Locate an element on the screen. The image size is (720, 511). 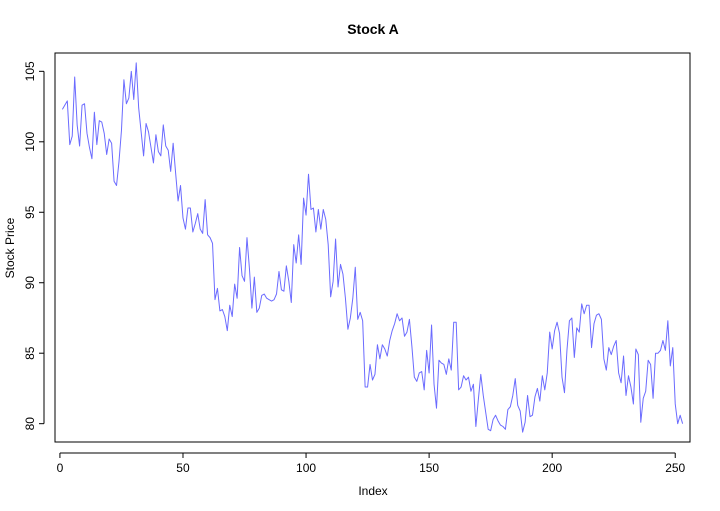
y-tick-label: 105 is located at coordinates (30, 71).